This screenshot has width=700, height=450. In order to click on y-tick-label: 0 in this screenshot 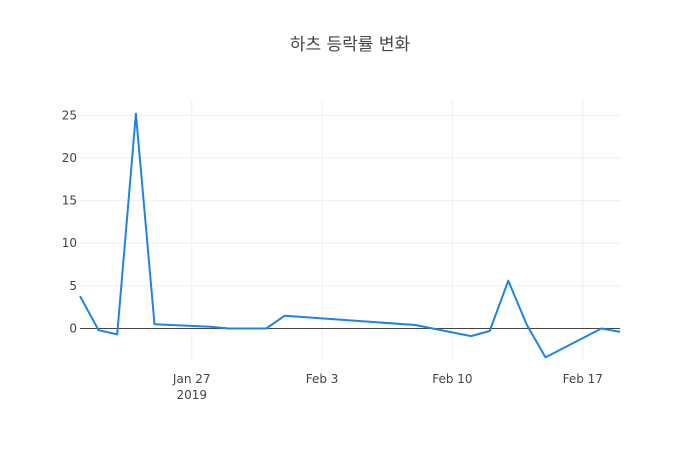, I will do `click(73, 328)`.